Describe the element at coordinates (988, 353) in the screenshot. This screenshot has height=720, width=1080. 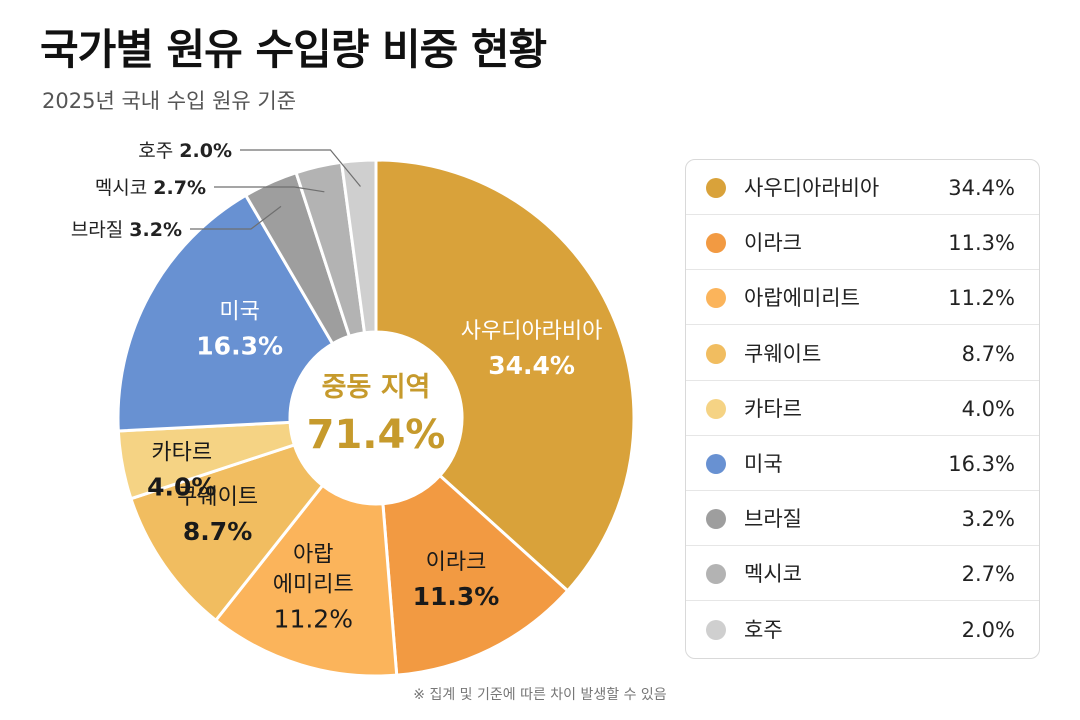
I see `legend-value: 8.7%` at that location.